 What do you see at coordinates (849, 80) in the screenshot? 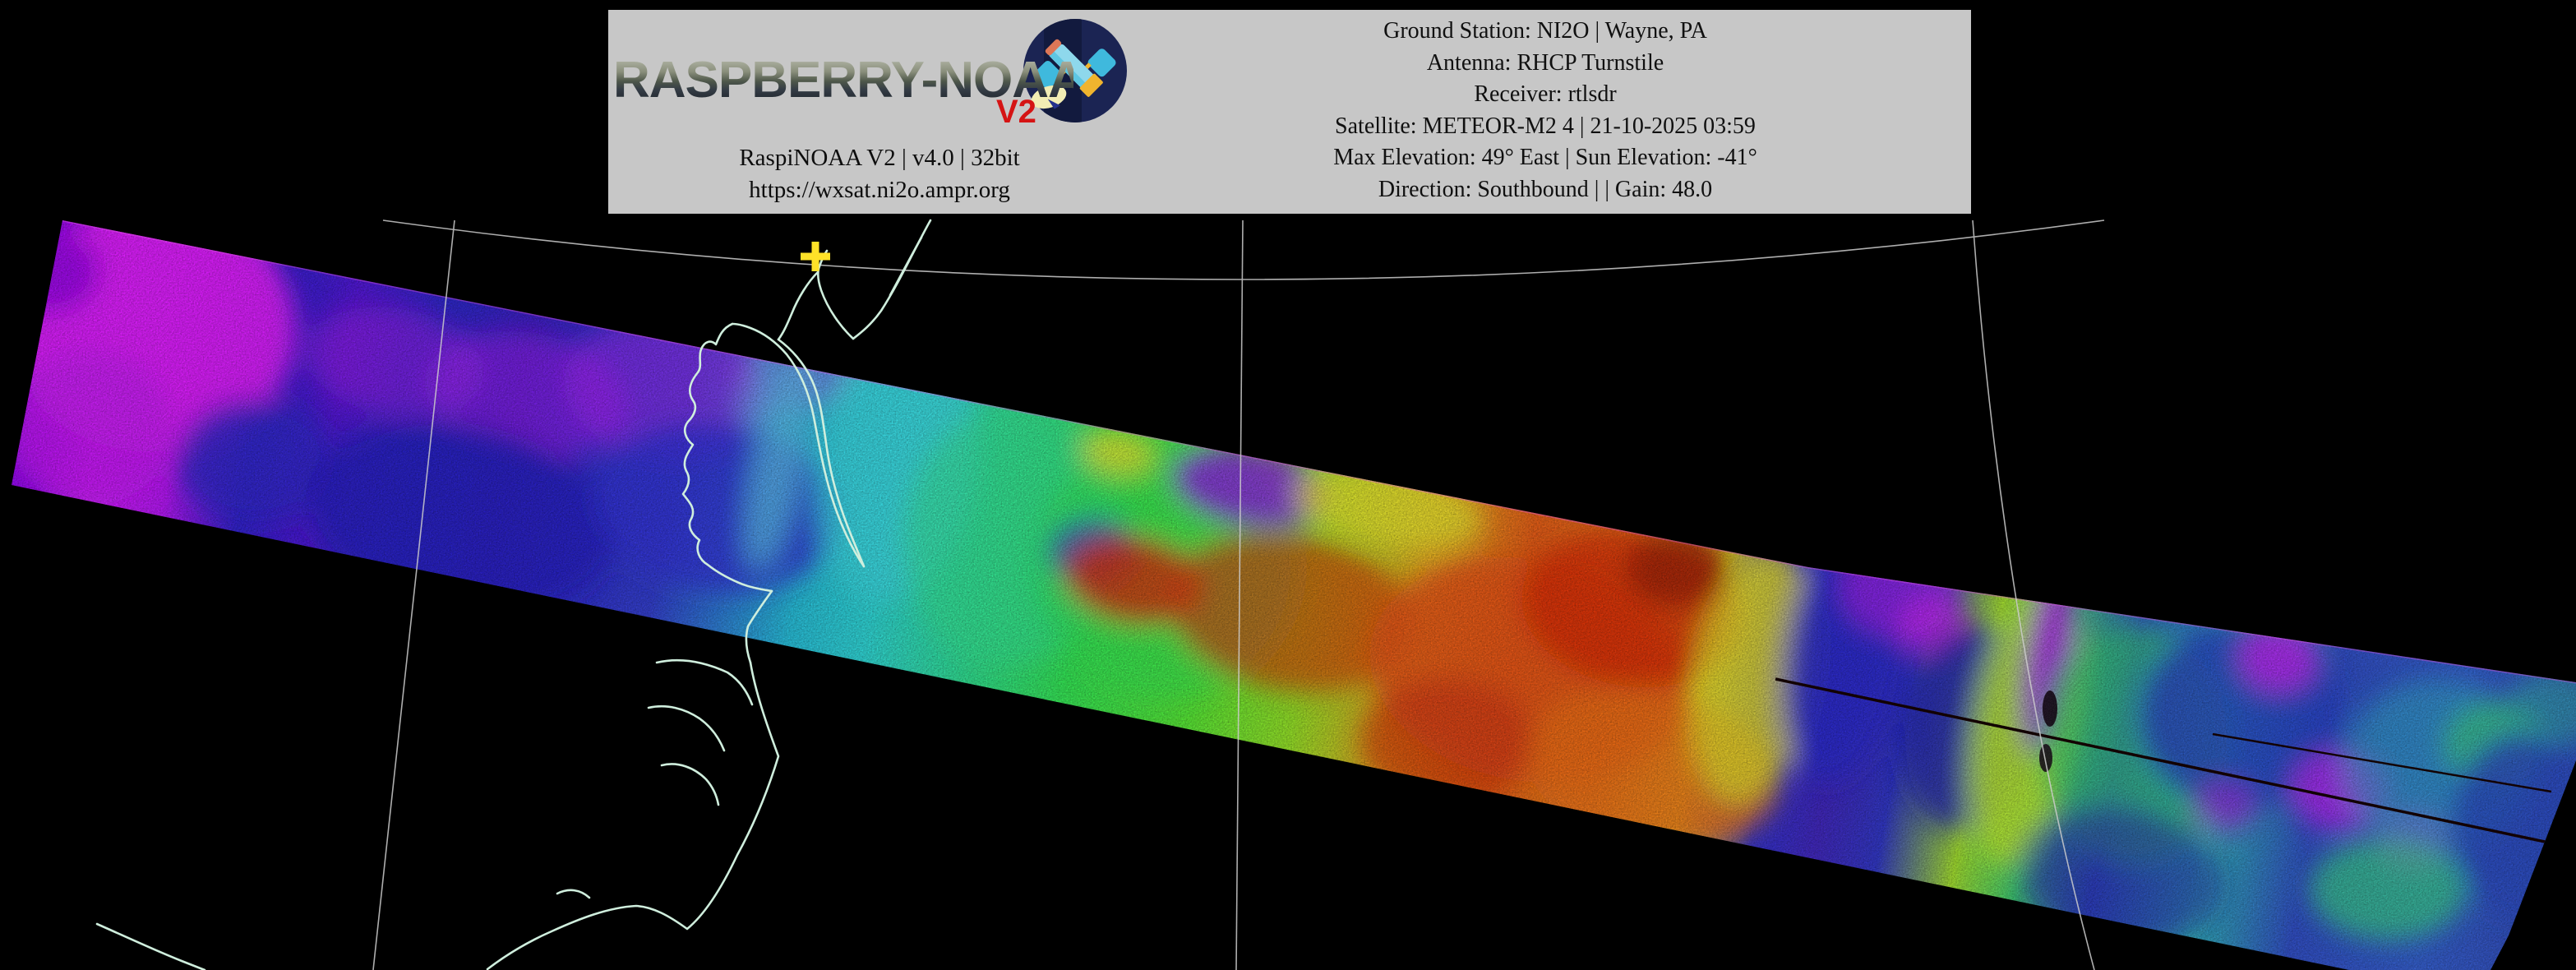
I see `logo-brand-text: RASPBERRY-NOAA` at bounding box center [849, 80].